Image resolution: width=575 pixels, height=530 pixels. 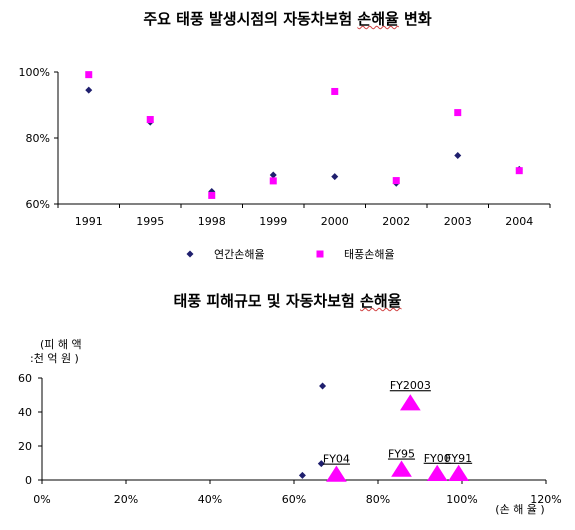 I want to click on chart2-y-tick-label: 0, so click(x=28, y=480).